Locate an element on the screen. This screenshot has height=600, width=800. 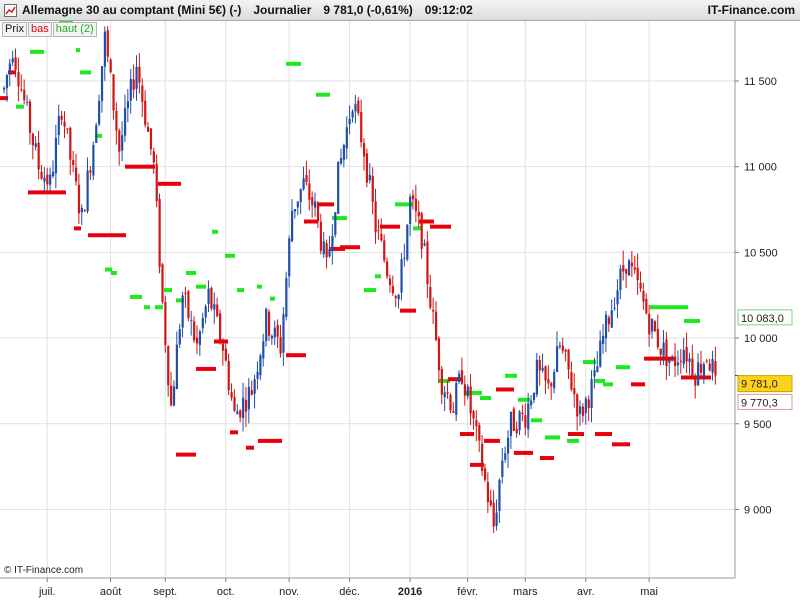
legend-prix: Prix is located at coordinates (14, 29).